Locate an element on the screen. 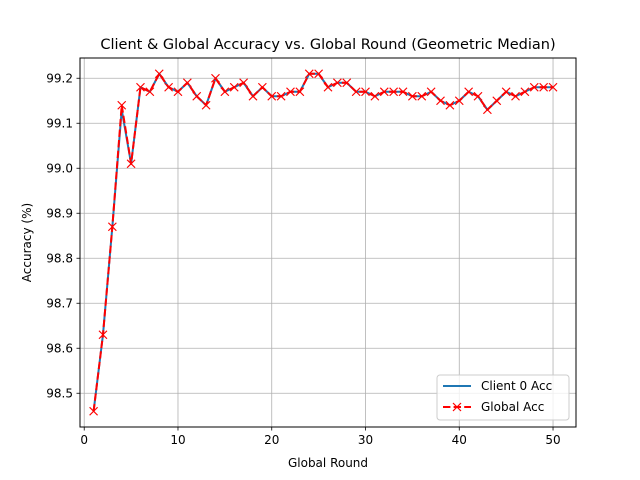  y-tick-label: 99.1 is located at coordinates (59, 124).